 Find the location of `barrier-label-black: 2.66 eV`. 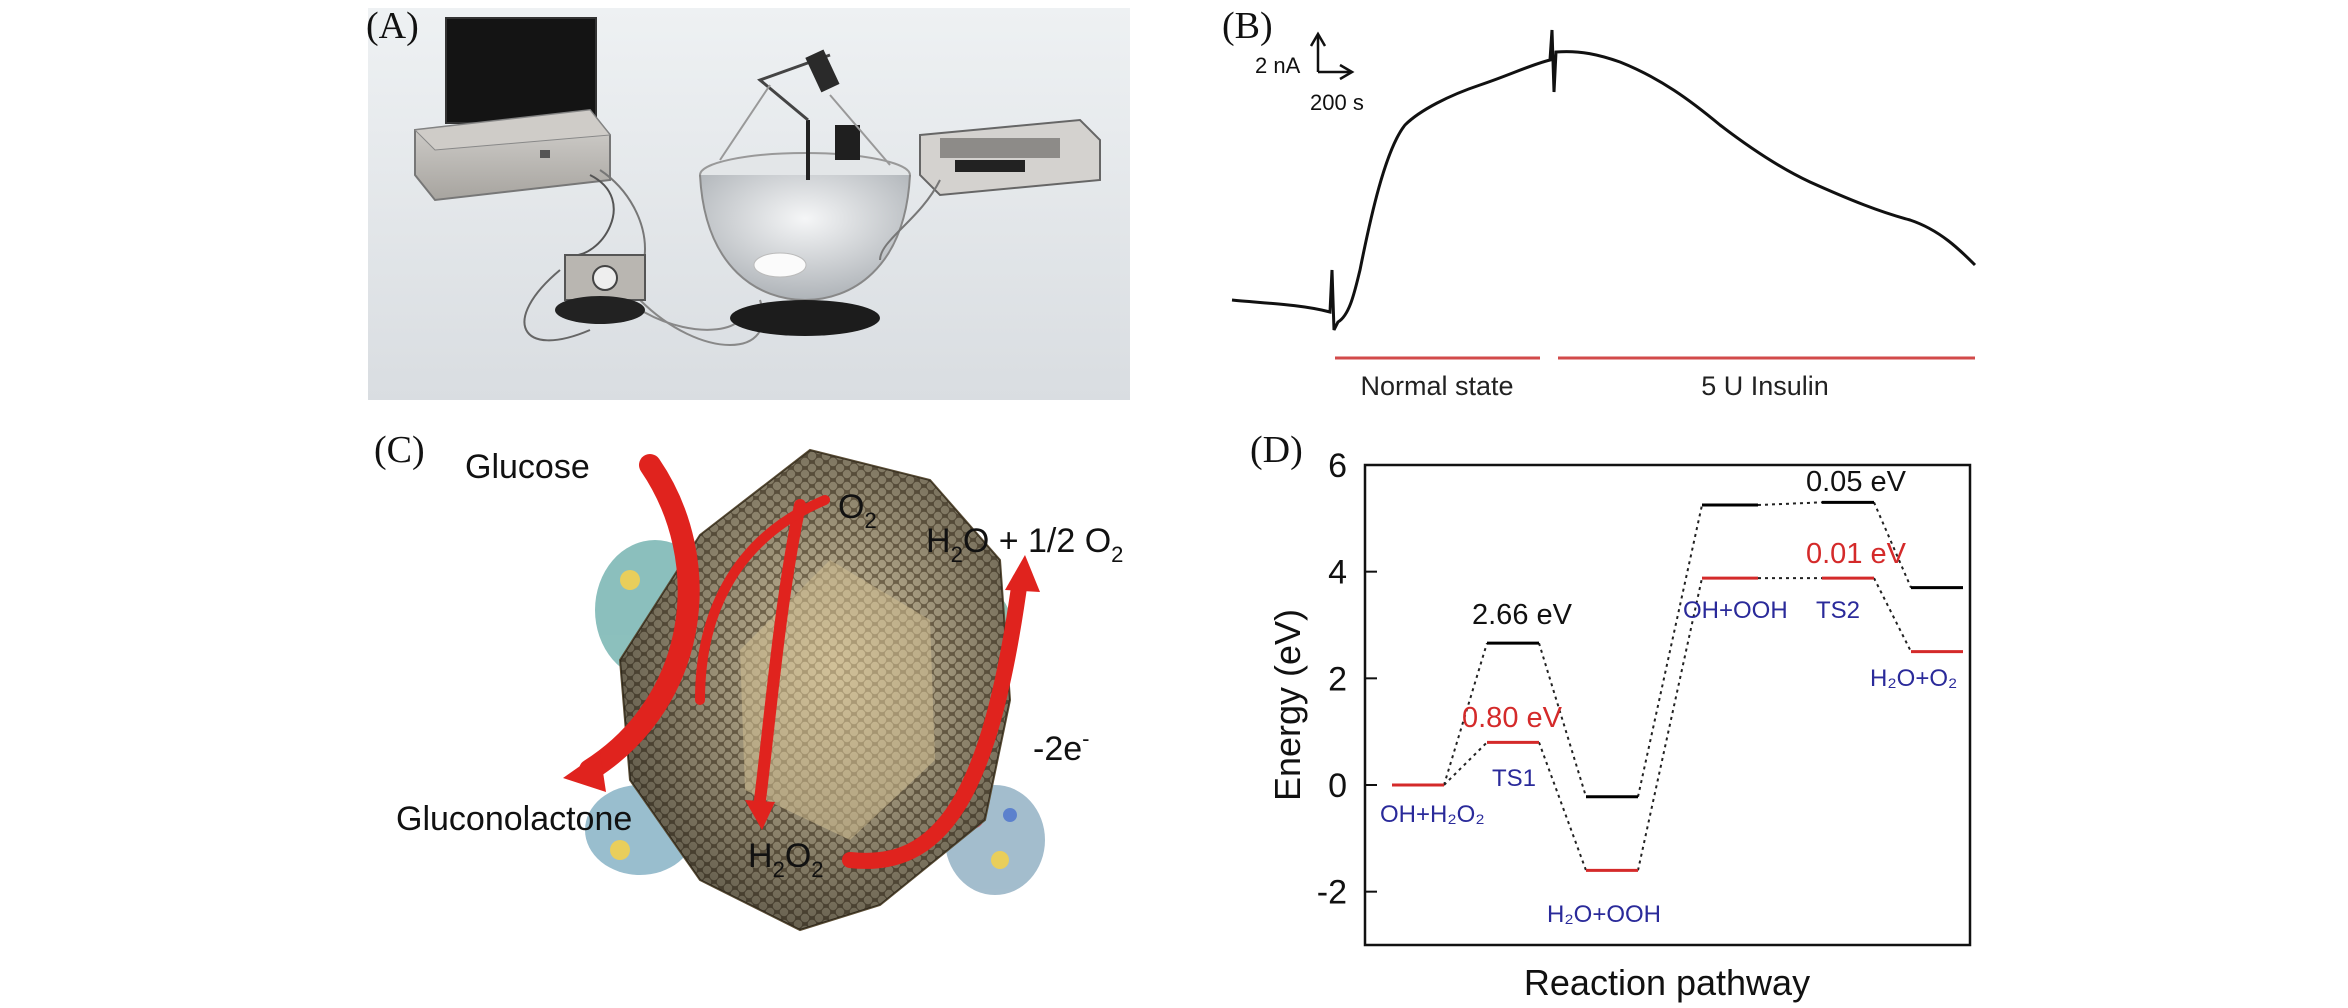

barrier-label-black: 2.66 eV is located at coordinates (1522, 615).